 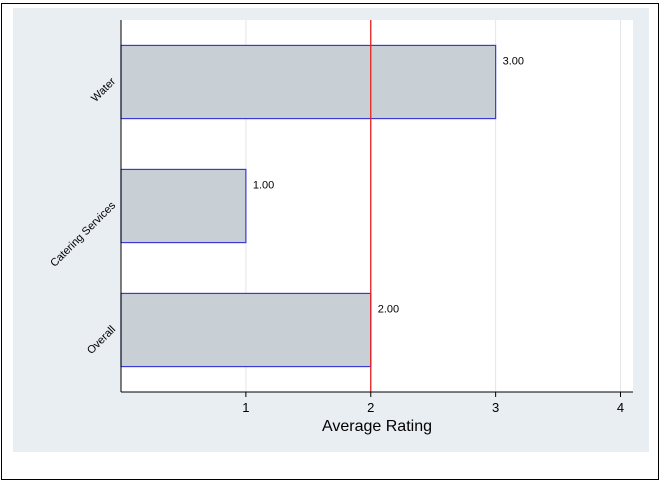 I want to click on bar-value-label-catering-services: 1.00, so click(x=263, y=185).